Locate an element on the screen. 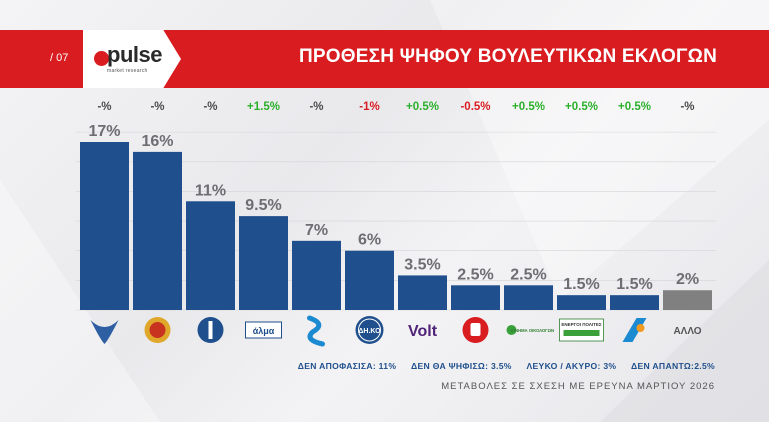 This screenshot has width=769, height=422. value-label-6: 6% is located at coordinates (369, 240).